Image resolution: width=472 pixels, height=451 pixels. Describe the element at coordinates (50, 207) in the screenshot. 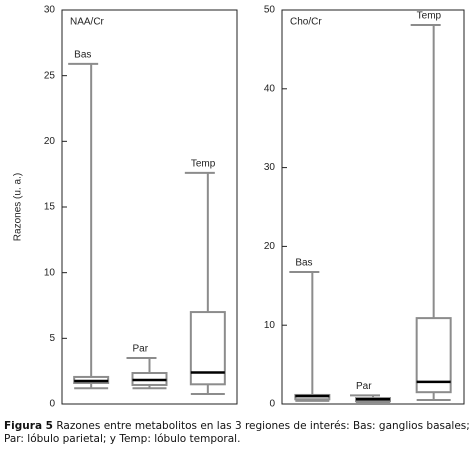

I see `y-tick-label: 15` at that location.